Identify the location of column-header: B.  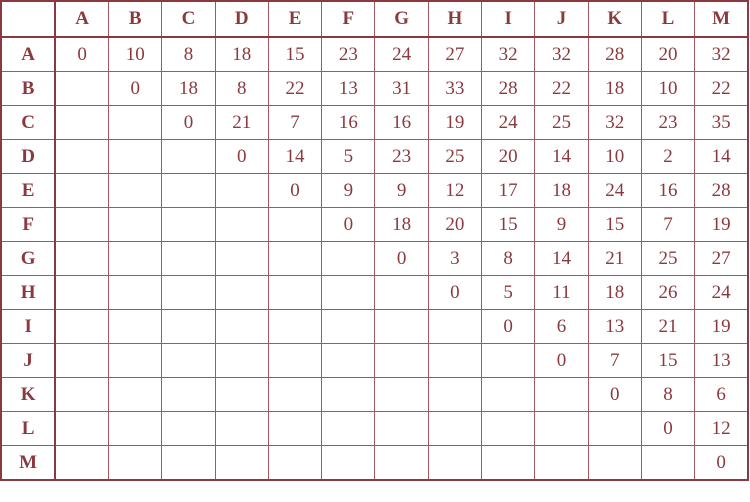
(135, 19).